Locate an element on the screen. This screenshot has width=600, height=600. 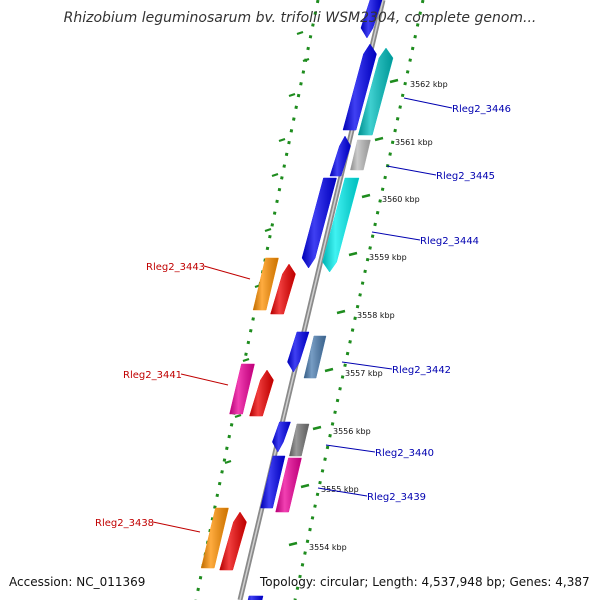
gene-label: Rleg2_3444 is located at coordinates (449, 241).